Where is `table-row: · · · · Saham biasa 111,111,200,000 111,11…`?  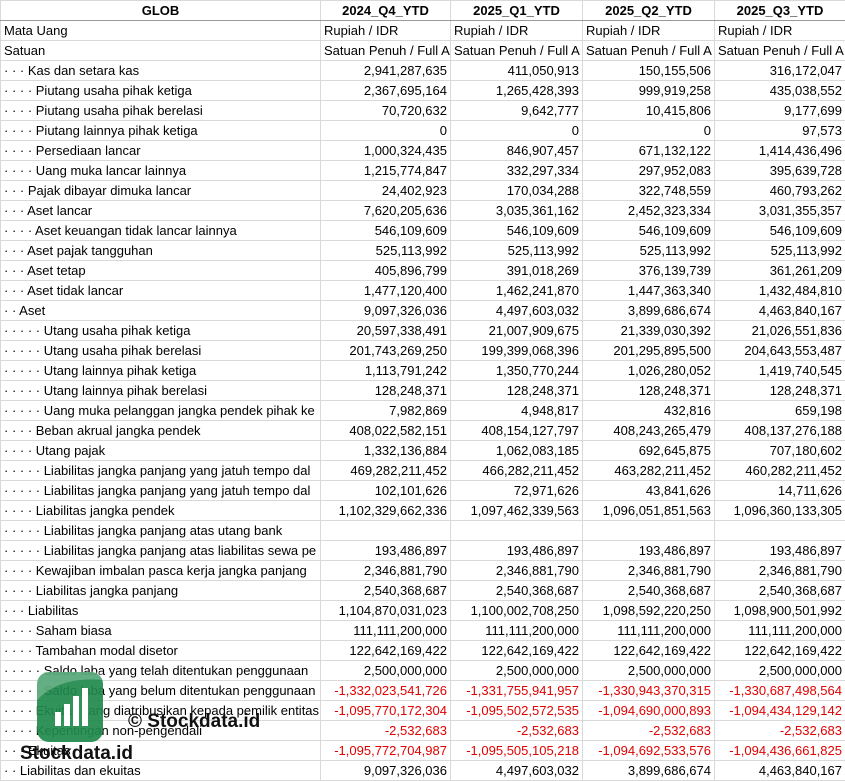 table-row: · · · · Saham biasa 111,111,200,000 111,11… is located at coordinates (422, 630).